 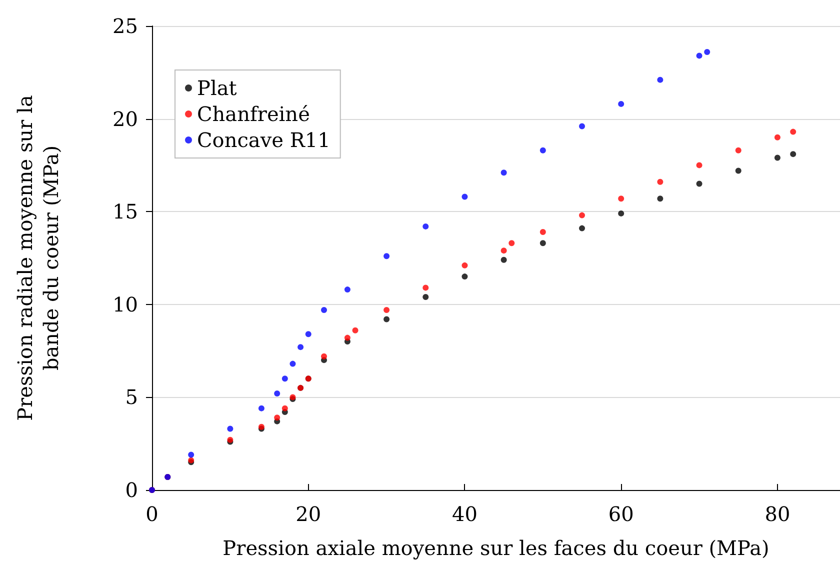 I want to click on x-axis-title: Pression axiale moyenne sur les faces du coeur (MPa), so click(x=496, y=548).